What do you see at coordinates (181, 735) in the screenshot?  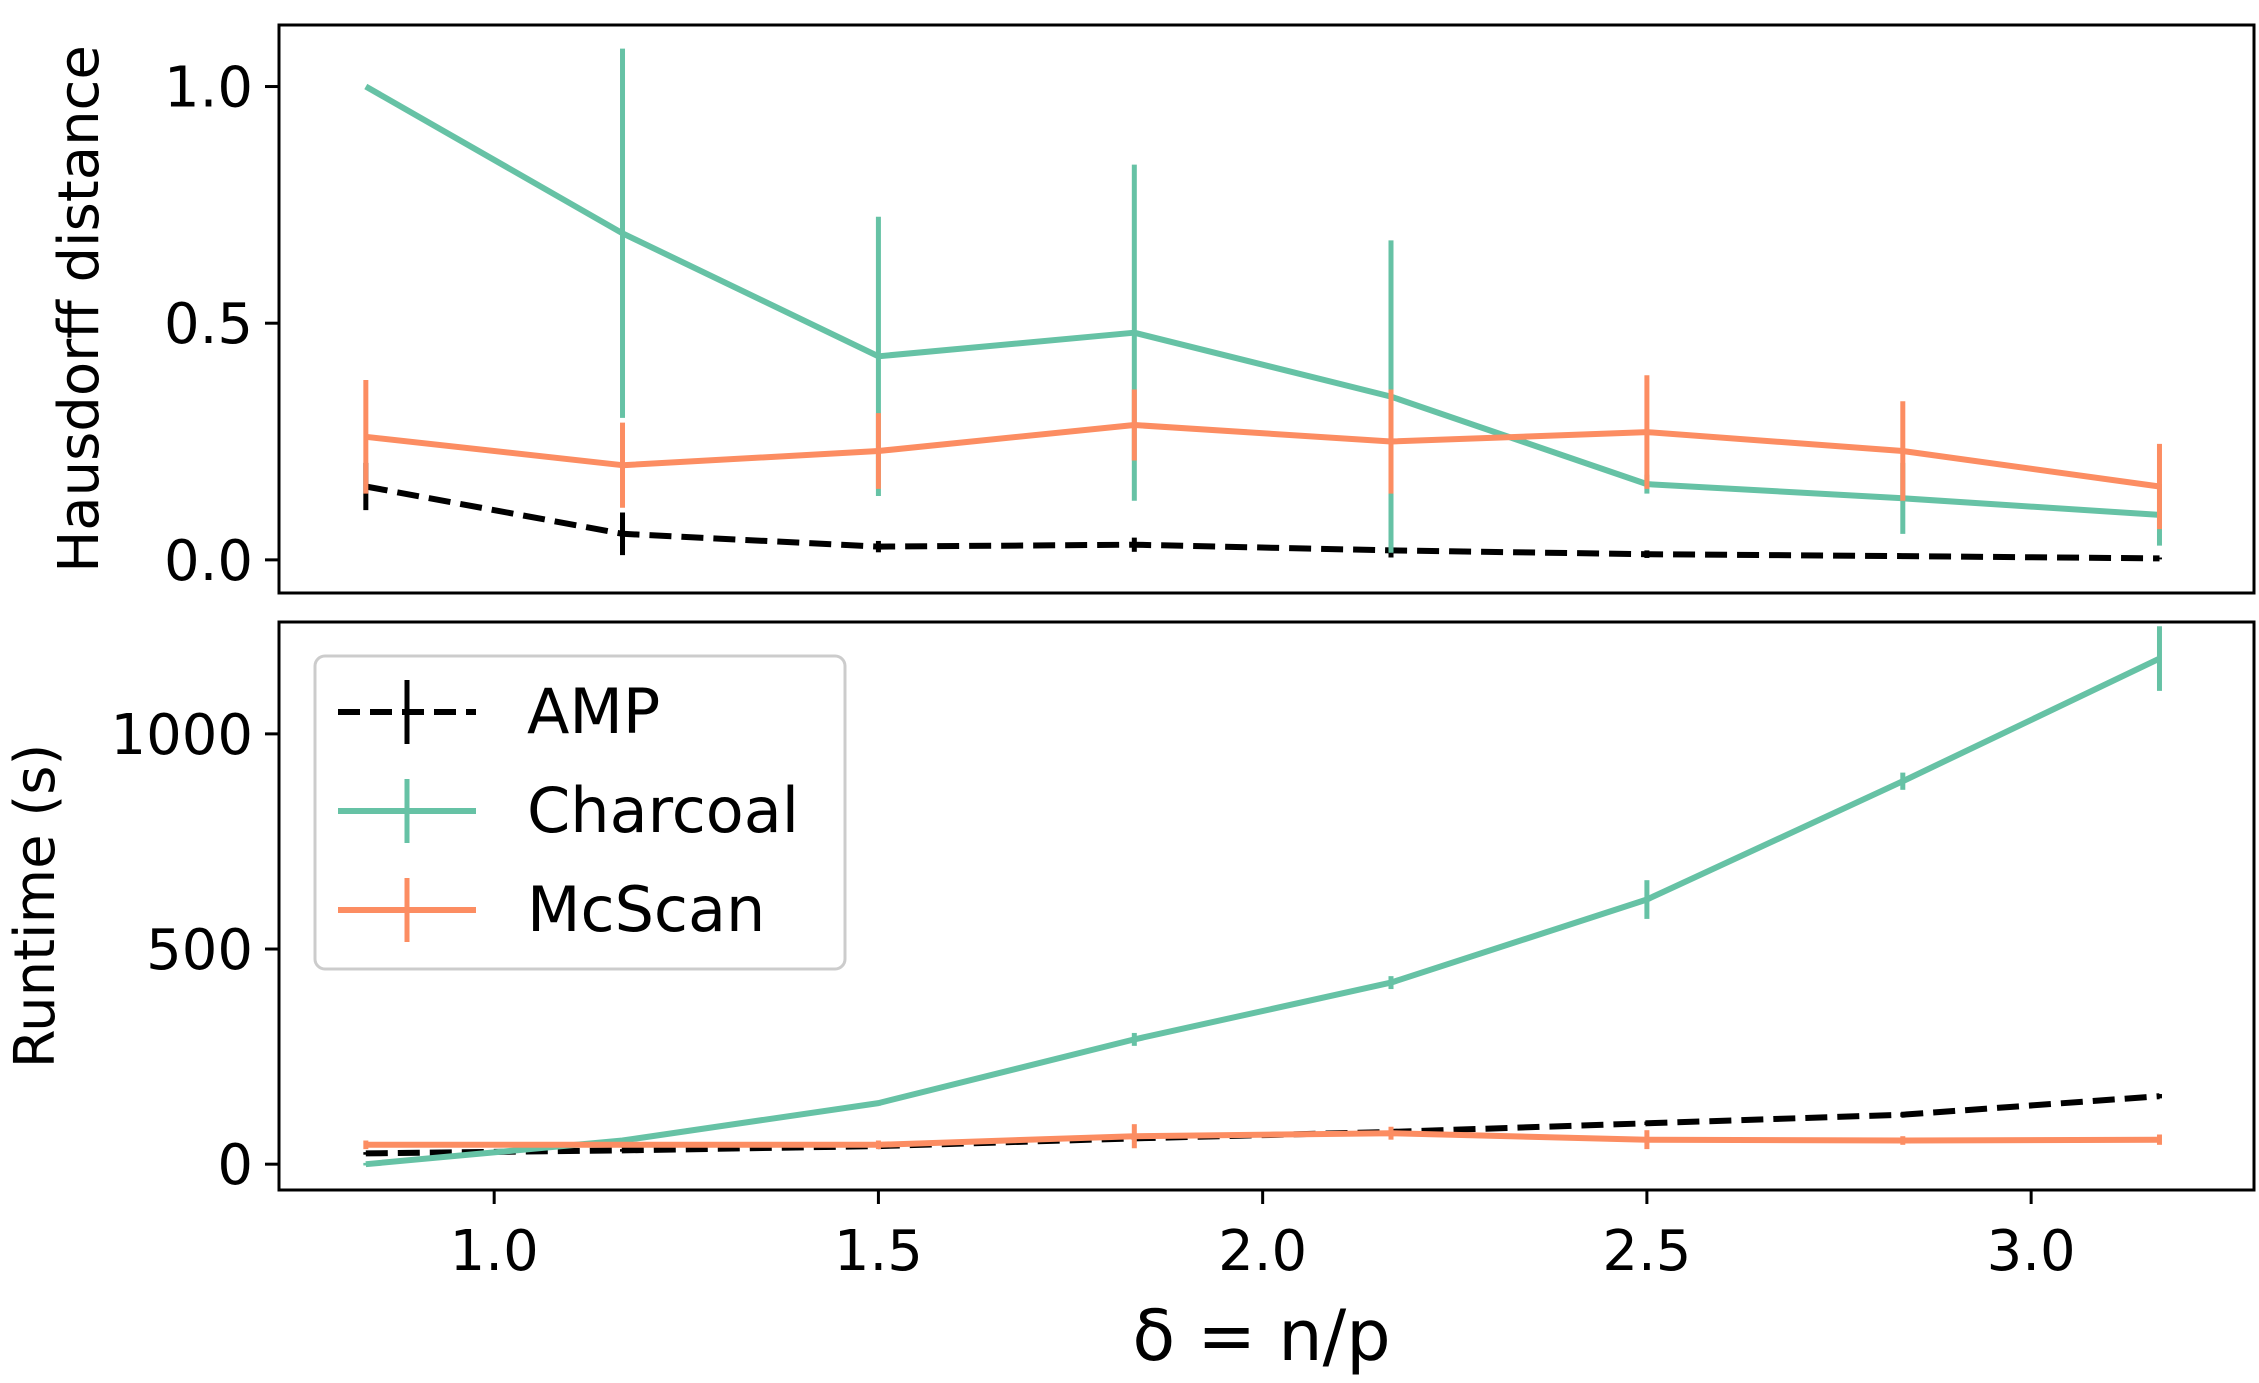 I see `y-tick-label: 1000` at bounding box center [181, 735].